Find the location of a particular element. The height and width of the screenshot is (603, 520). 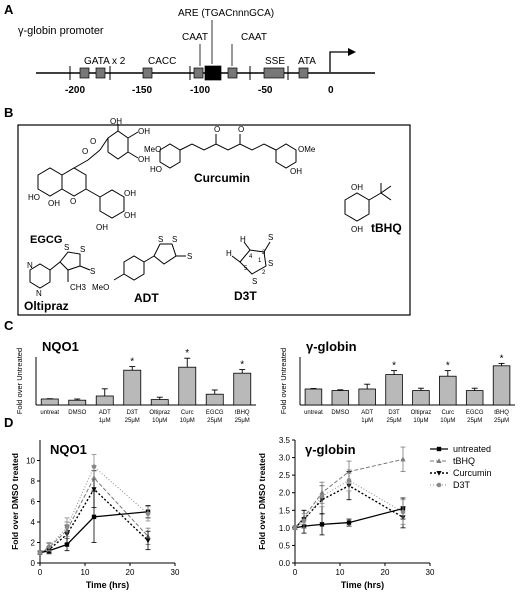

y-axis-label: Fold over DMSO treated is located at coordinates (262, 501).